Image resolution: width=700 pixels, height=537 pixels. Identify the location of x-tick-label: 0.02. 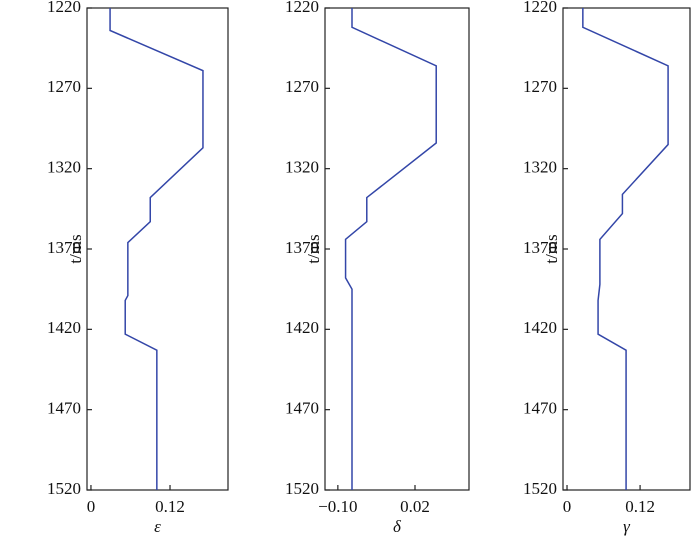
(415, 506).